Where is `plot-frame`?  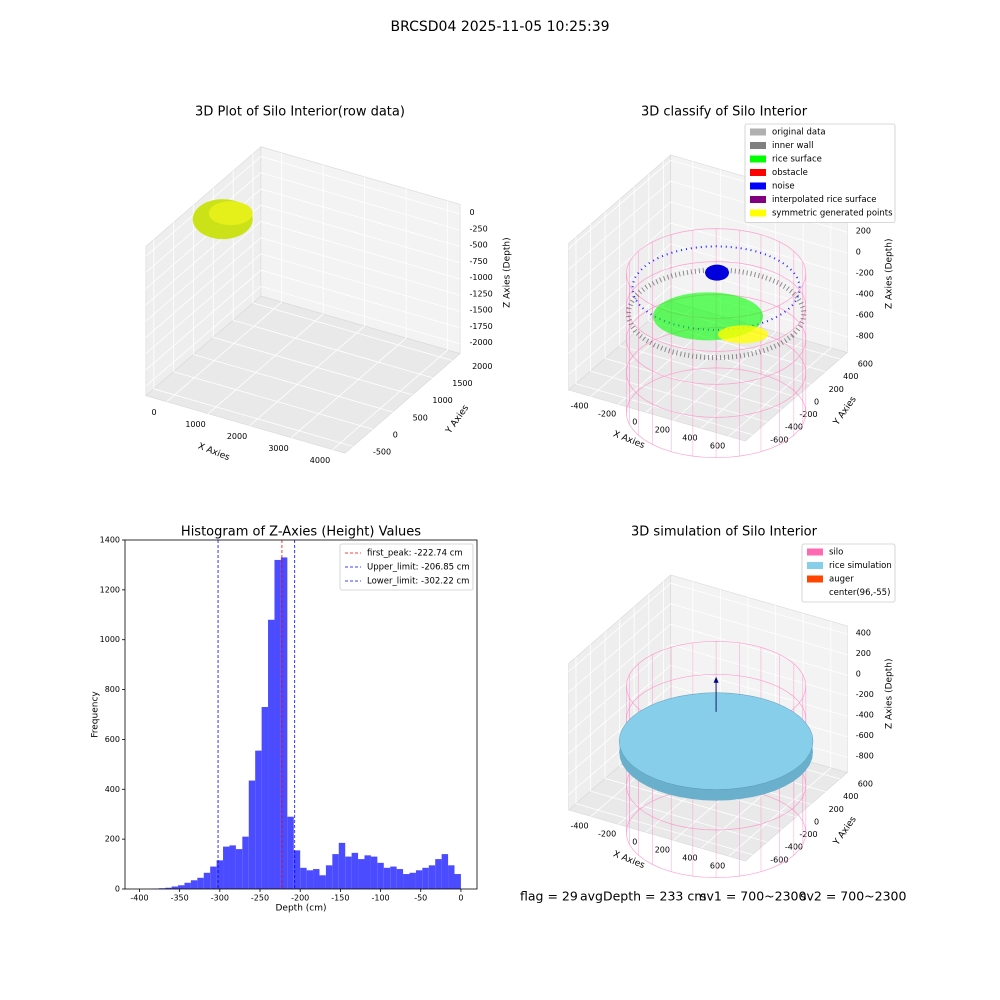 plot-frame is located at coordinates (301, 714).